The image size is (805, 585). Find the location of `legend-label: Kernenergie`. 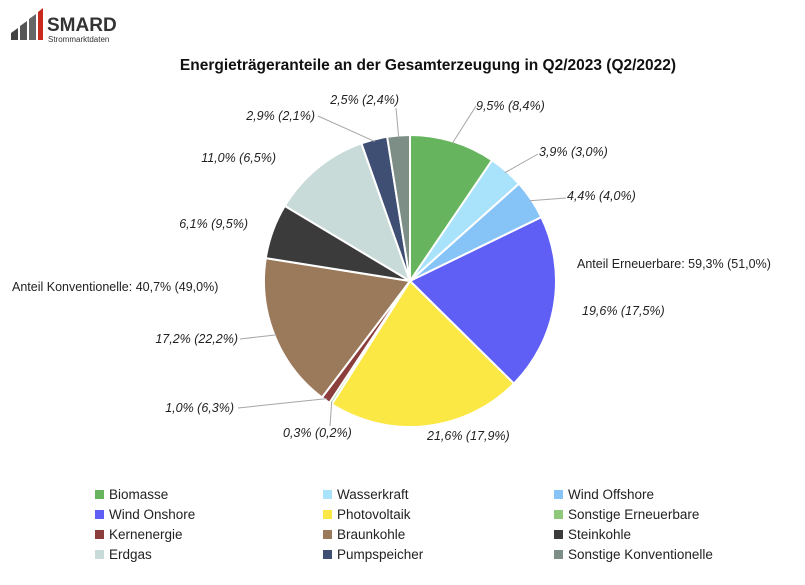

legend-label: Kernenergie is located at coordinates (146, 534).